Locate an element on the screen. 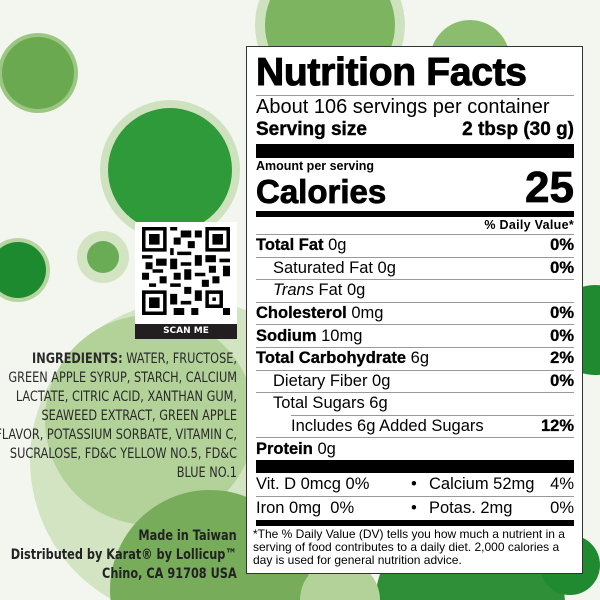  distributor: Distributed by Karat® by Lollicup™ is located at coordinates (124, 555).